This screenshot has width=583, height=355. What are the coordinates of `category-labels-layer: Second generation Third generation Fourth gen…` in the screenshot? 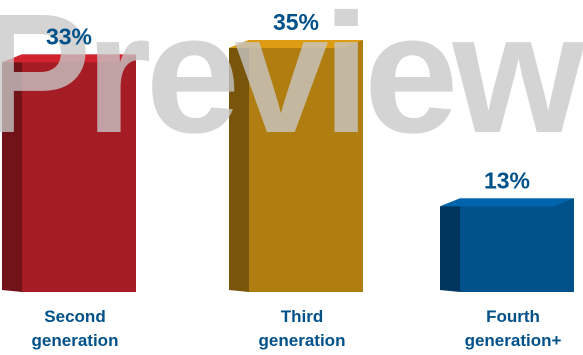 It's located at (297, 328).